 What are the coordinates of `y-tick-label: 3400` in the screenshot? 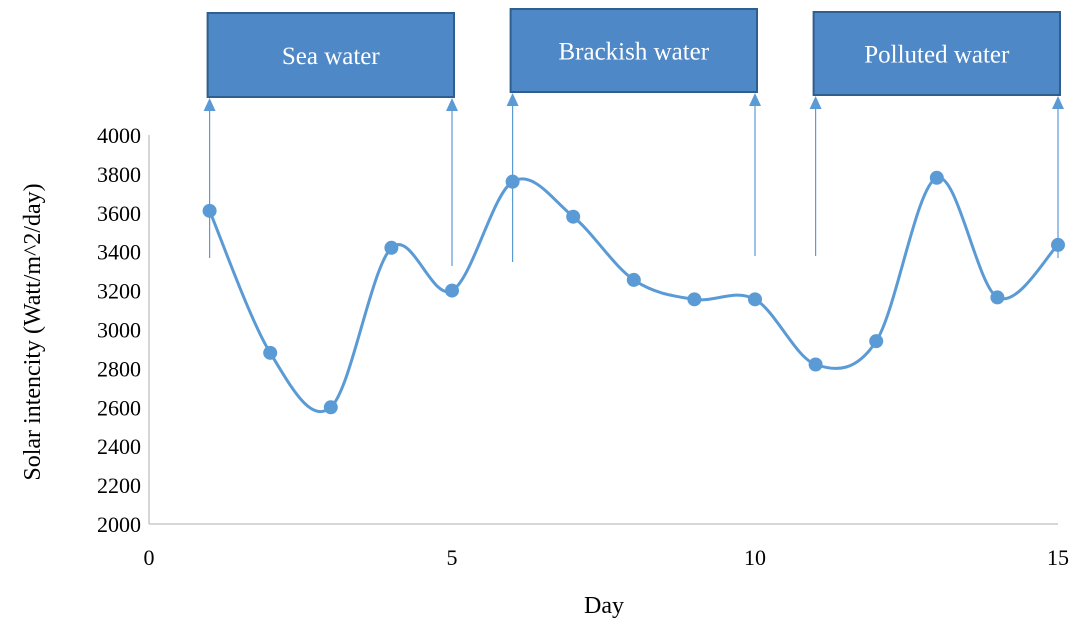 It's located at (119, 252).